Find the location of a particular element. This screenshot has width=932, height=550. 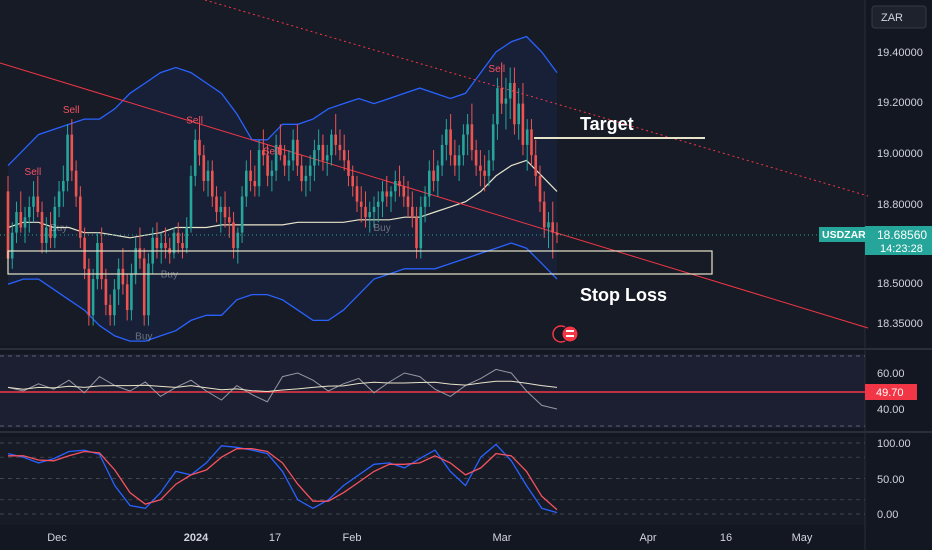

ma-line is located at coordinates (282, 199).